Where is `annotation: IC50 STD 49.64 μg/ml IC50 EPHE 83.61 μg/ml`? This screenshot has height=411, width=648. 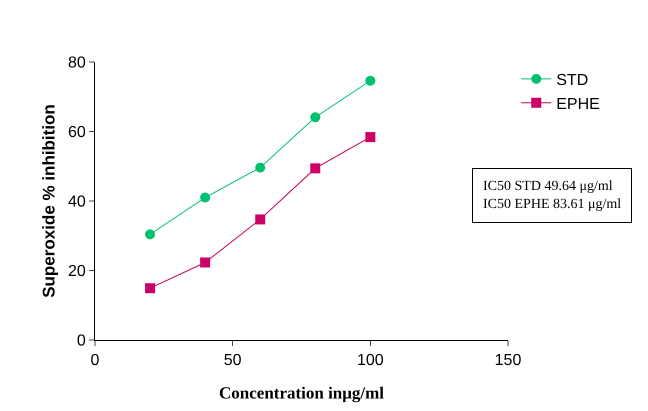
annotation: IC50 STD 49.64 μg/ml IC50 EPHE 83.61 μg/ml is located at coordinates (552, 195).